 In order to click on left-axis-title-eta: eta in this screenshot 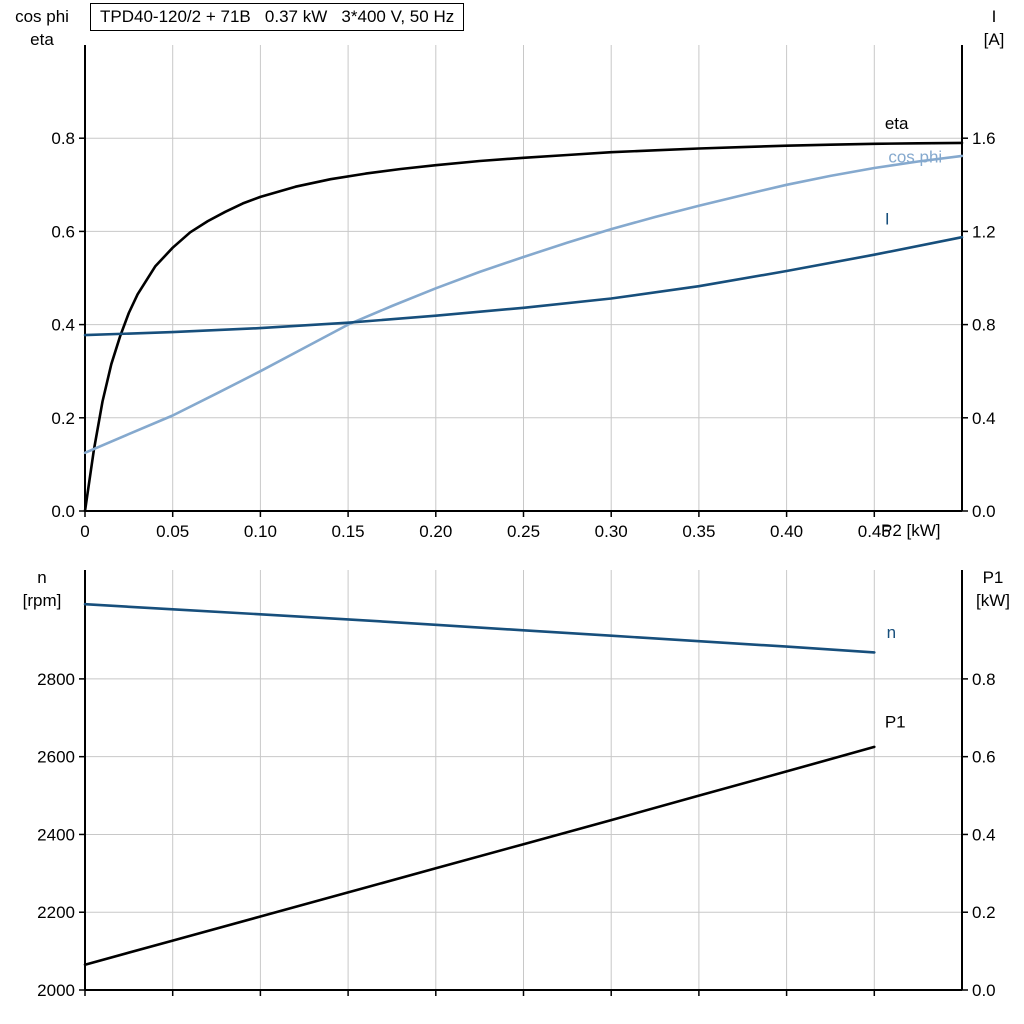, I will do `click(42, 39)`.